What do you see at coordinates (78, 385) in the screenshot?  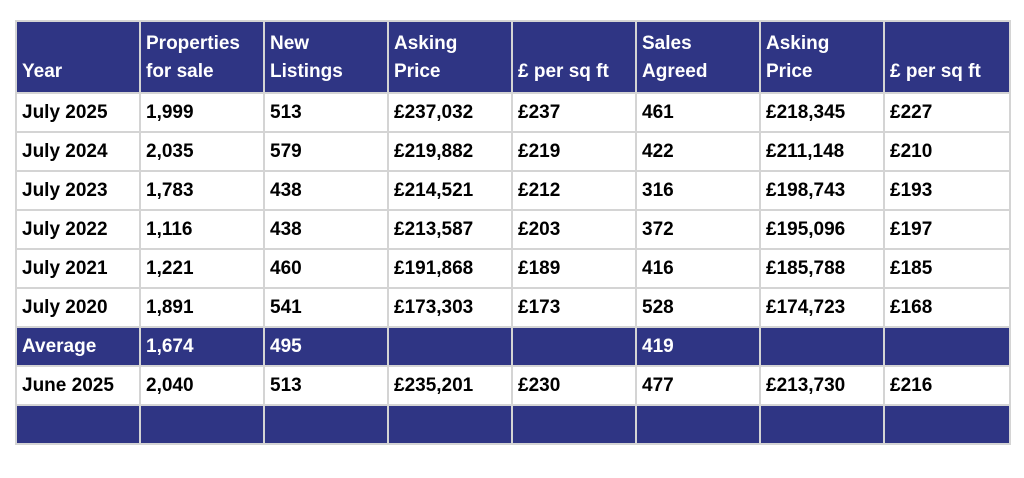 I see `cell-year: June 2025` at bounding box center [78, 385].